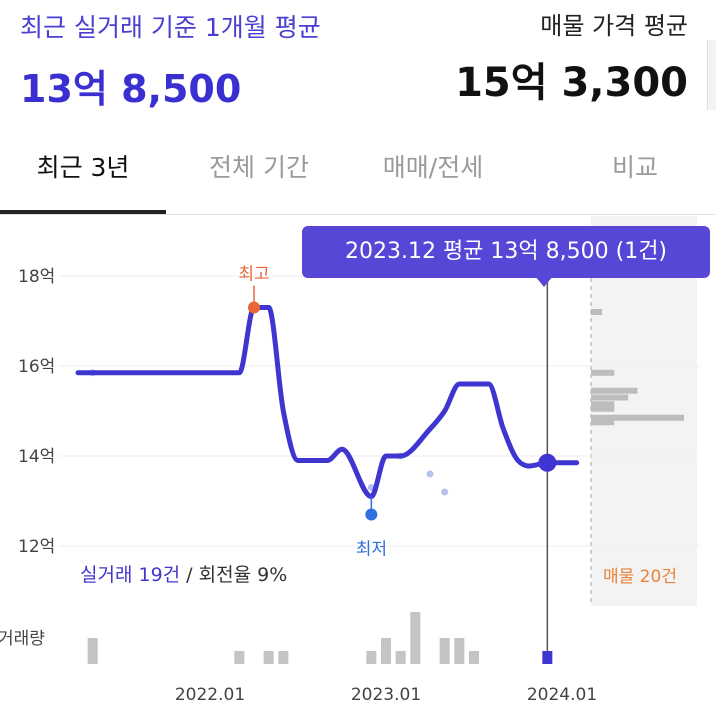 The image size is (716, 726). Describe the element at coordinates (562, 695) in the screenshot. I see `x-tick-label: 2024.01` at that location.